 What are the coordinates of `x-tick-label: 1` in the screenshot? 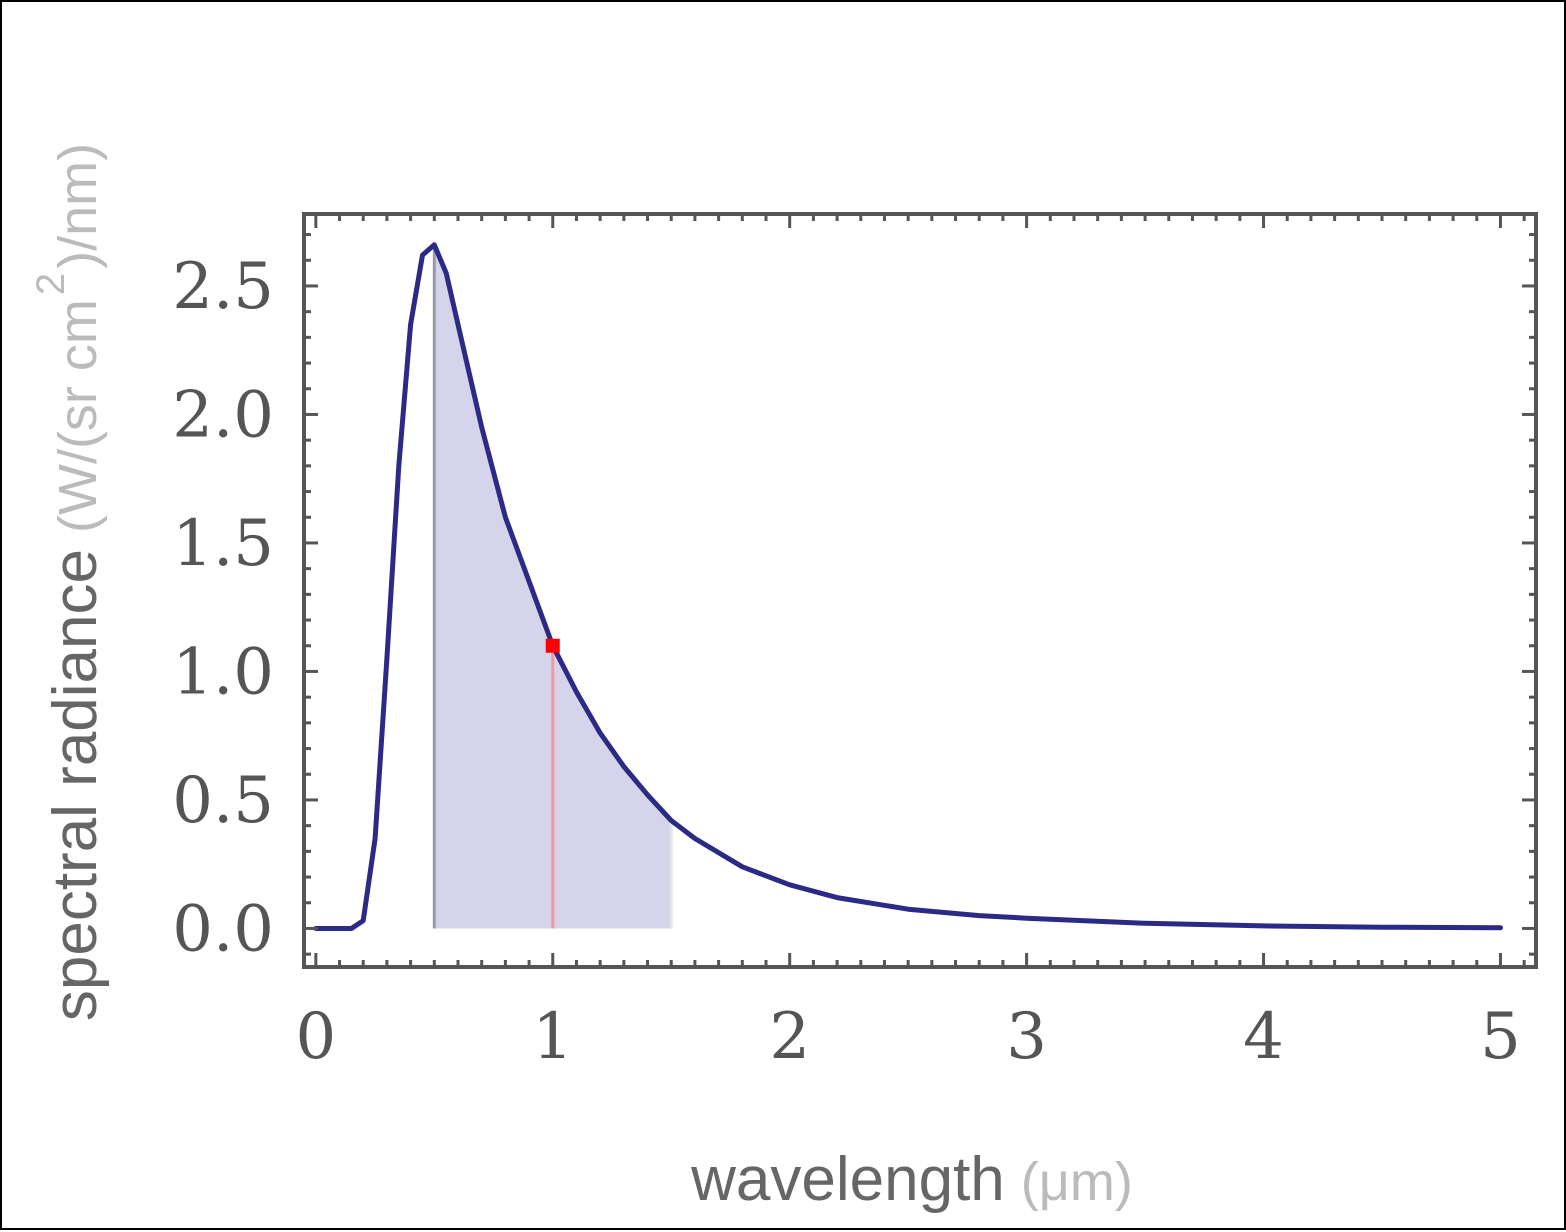 It's located at (552, 1037).